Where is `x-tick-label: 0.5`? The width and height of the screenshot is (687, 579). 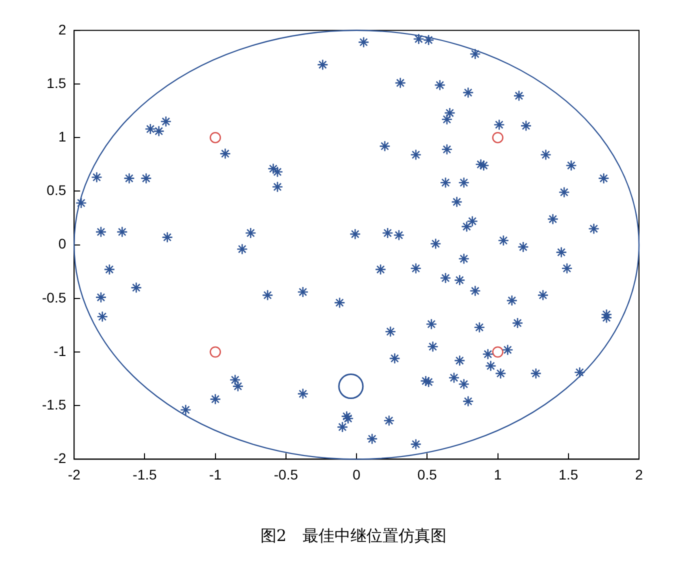
x-tick-label: 0.5 is located at coordinates (427, 474).